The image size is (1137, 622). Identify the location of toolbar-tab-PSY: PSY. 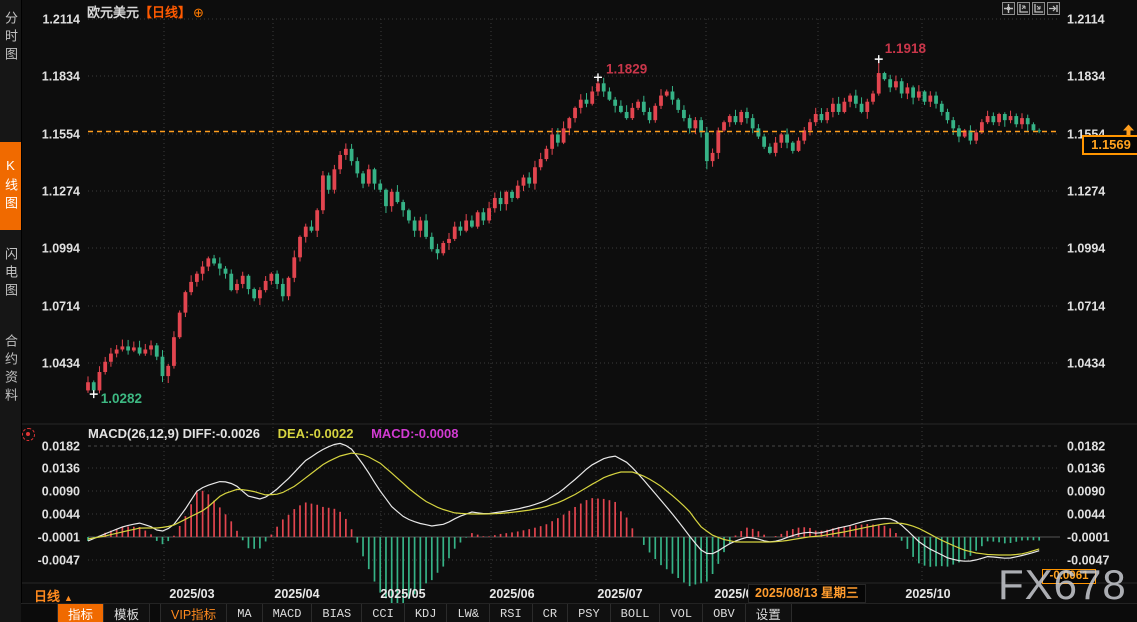
(589, 613).